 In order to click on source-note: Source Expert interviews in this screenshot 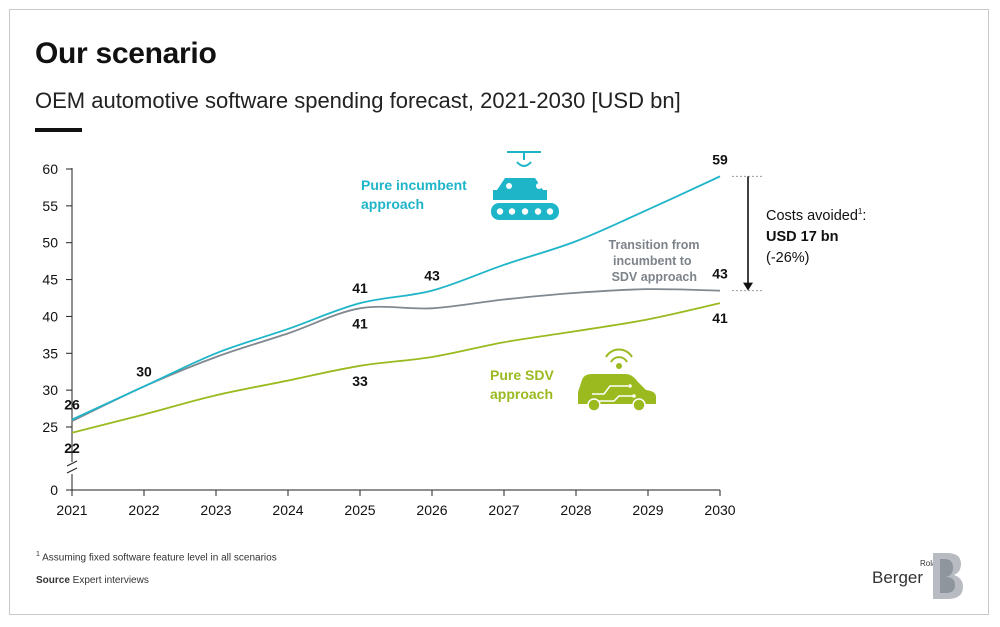, I will do `click(92, 580)`.